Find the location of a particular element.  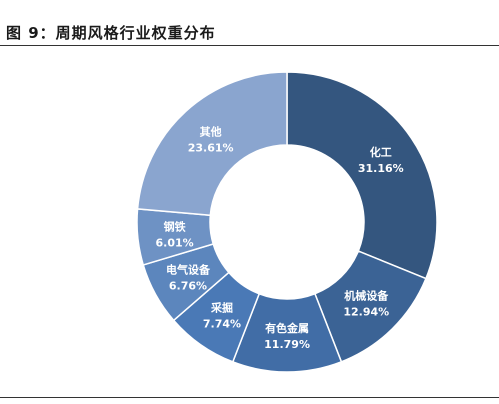

slice-name-4: 电气设备 is located at coordinates (188, 269).